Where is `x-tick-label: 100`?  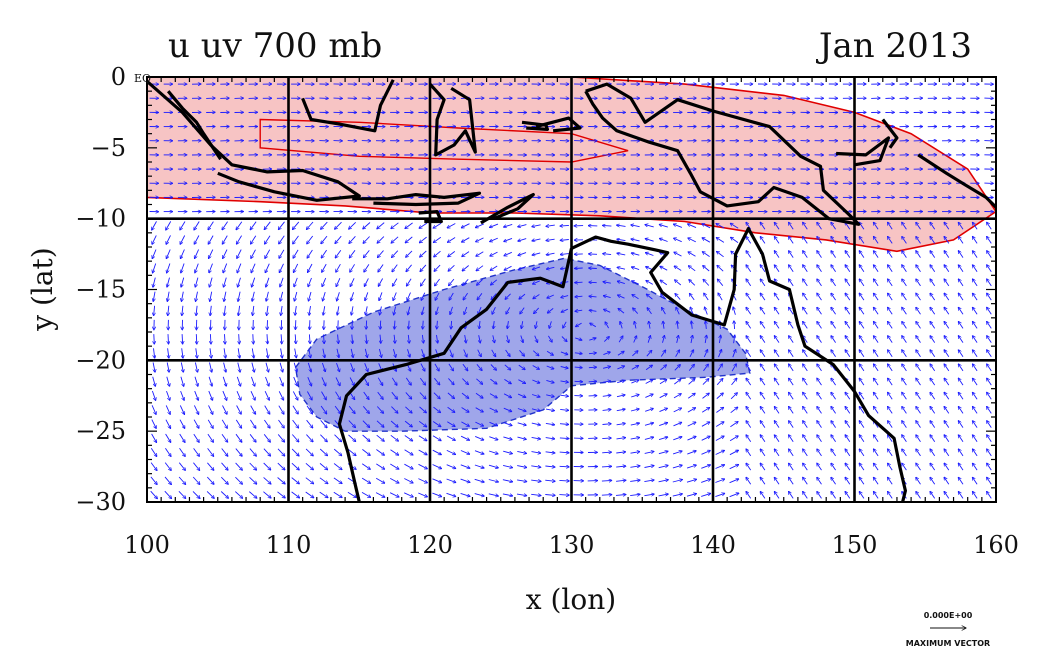 x-tick-label: 100 is located at coordinates (147, 545).